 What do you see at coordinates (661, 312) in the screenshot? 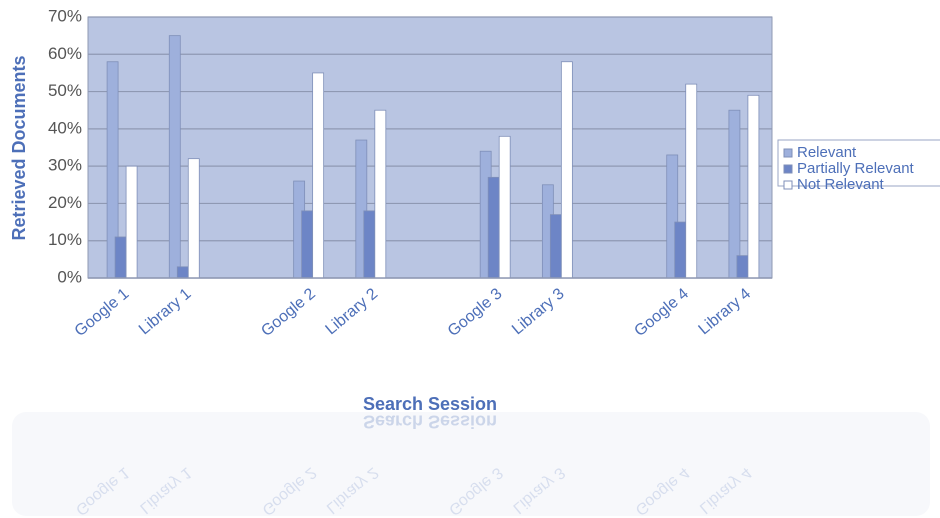
I see `x-tick-label: Google 4` at bounding box center [661, 312].